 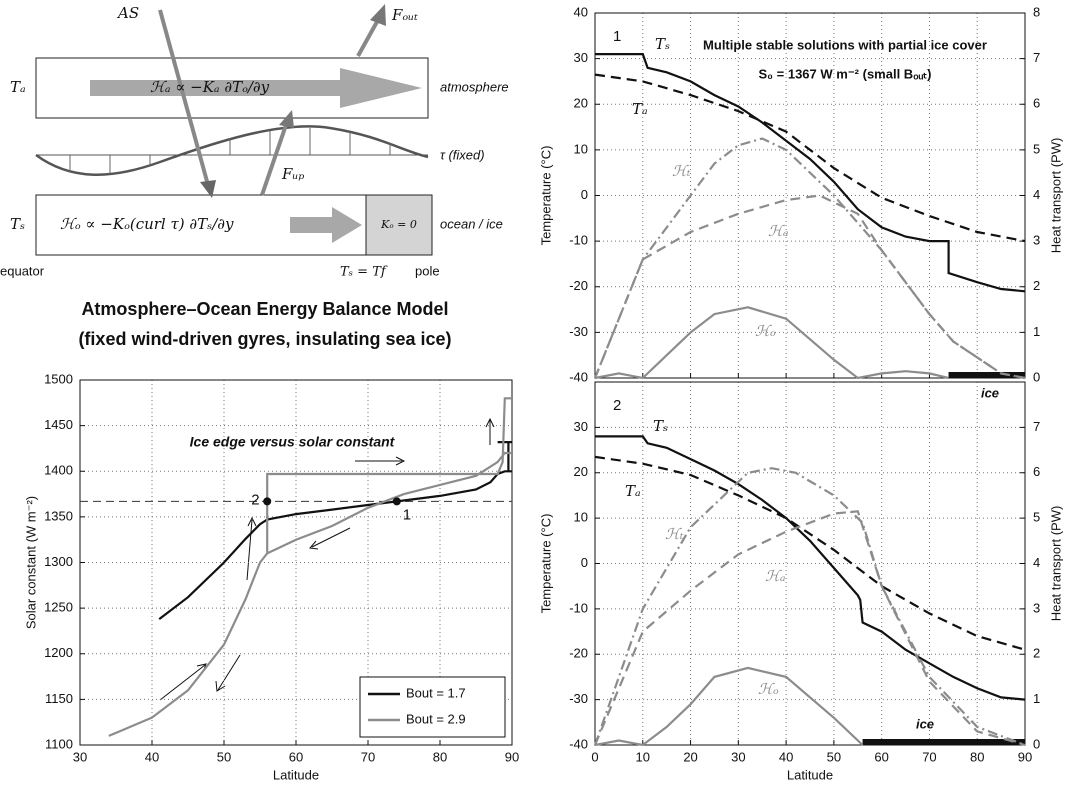 I want to click on y-tick-label: 1350, so click(x=58, y=515).